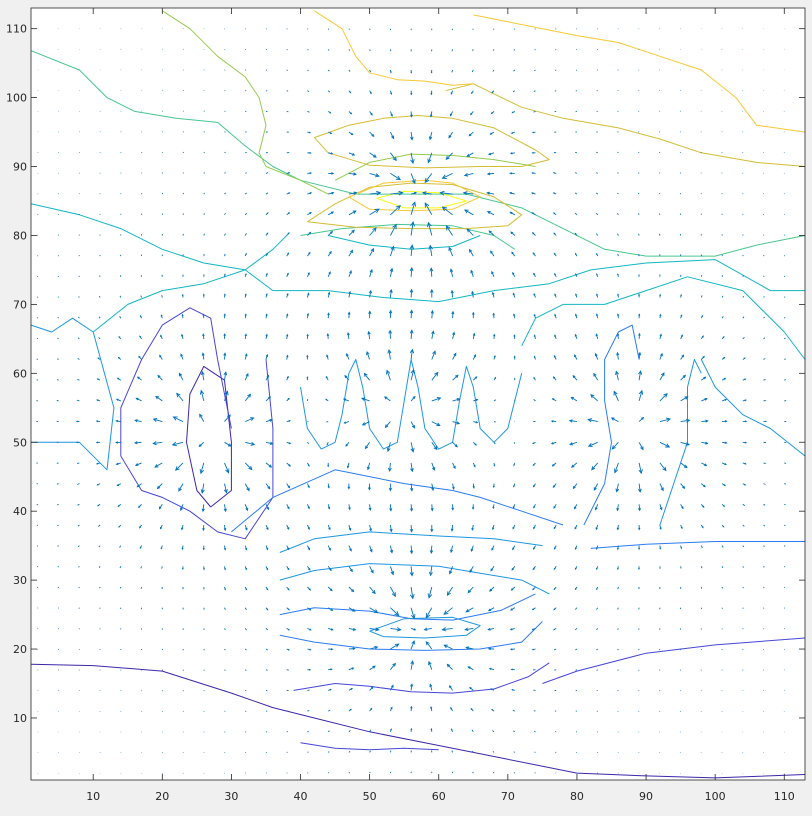 This screenshot has width=812, height=816. Describe the element at coordinates (20, 442) in the screenshot. I see `y-tick-label: 50` at that location.